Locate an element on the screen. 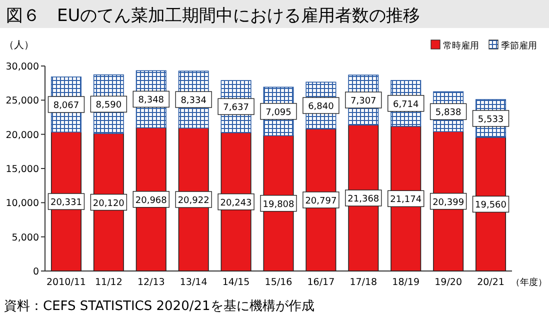 The image size is (549, 323). data-label: 19,560 is located at coordinates (491, 205).